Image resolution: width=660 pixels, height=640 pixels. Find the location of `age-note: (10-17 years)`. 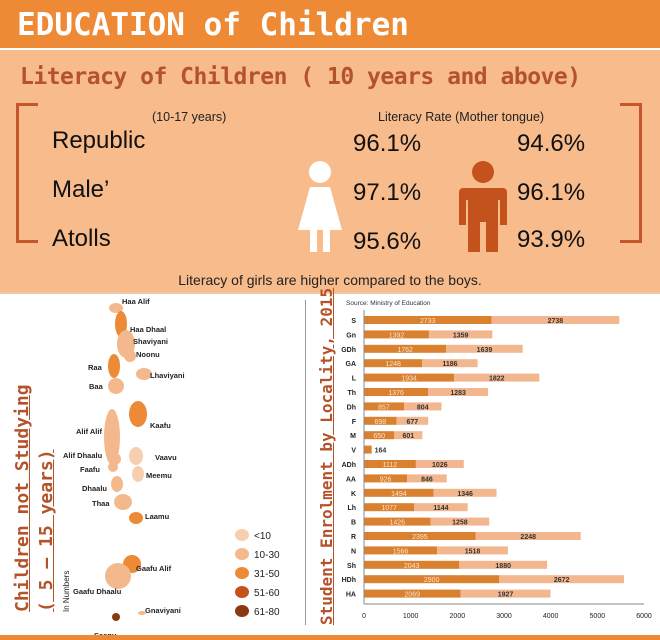

age-note: (10-17 years) is located at coordinates (189, 117).